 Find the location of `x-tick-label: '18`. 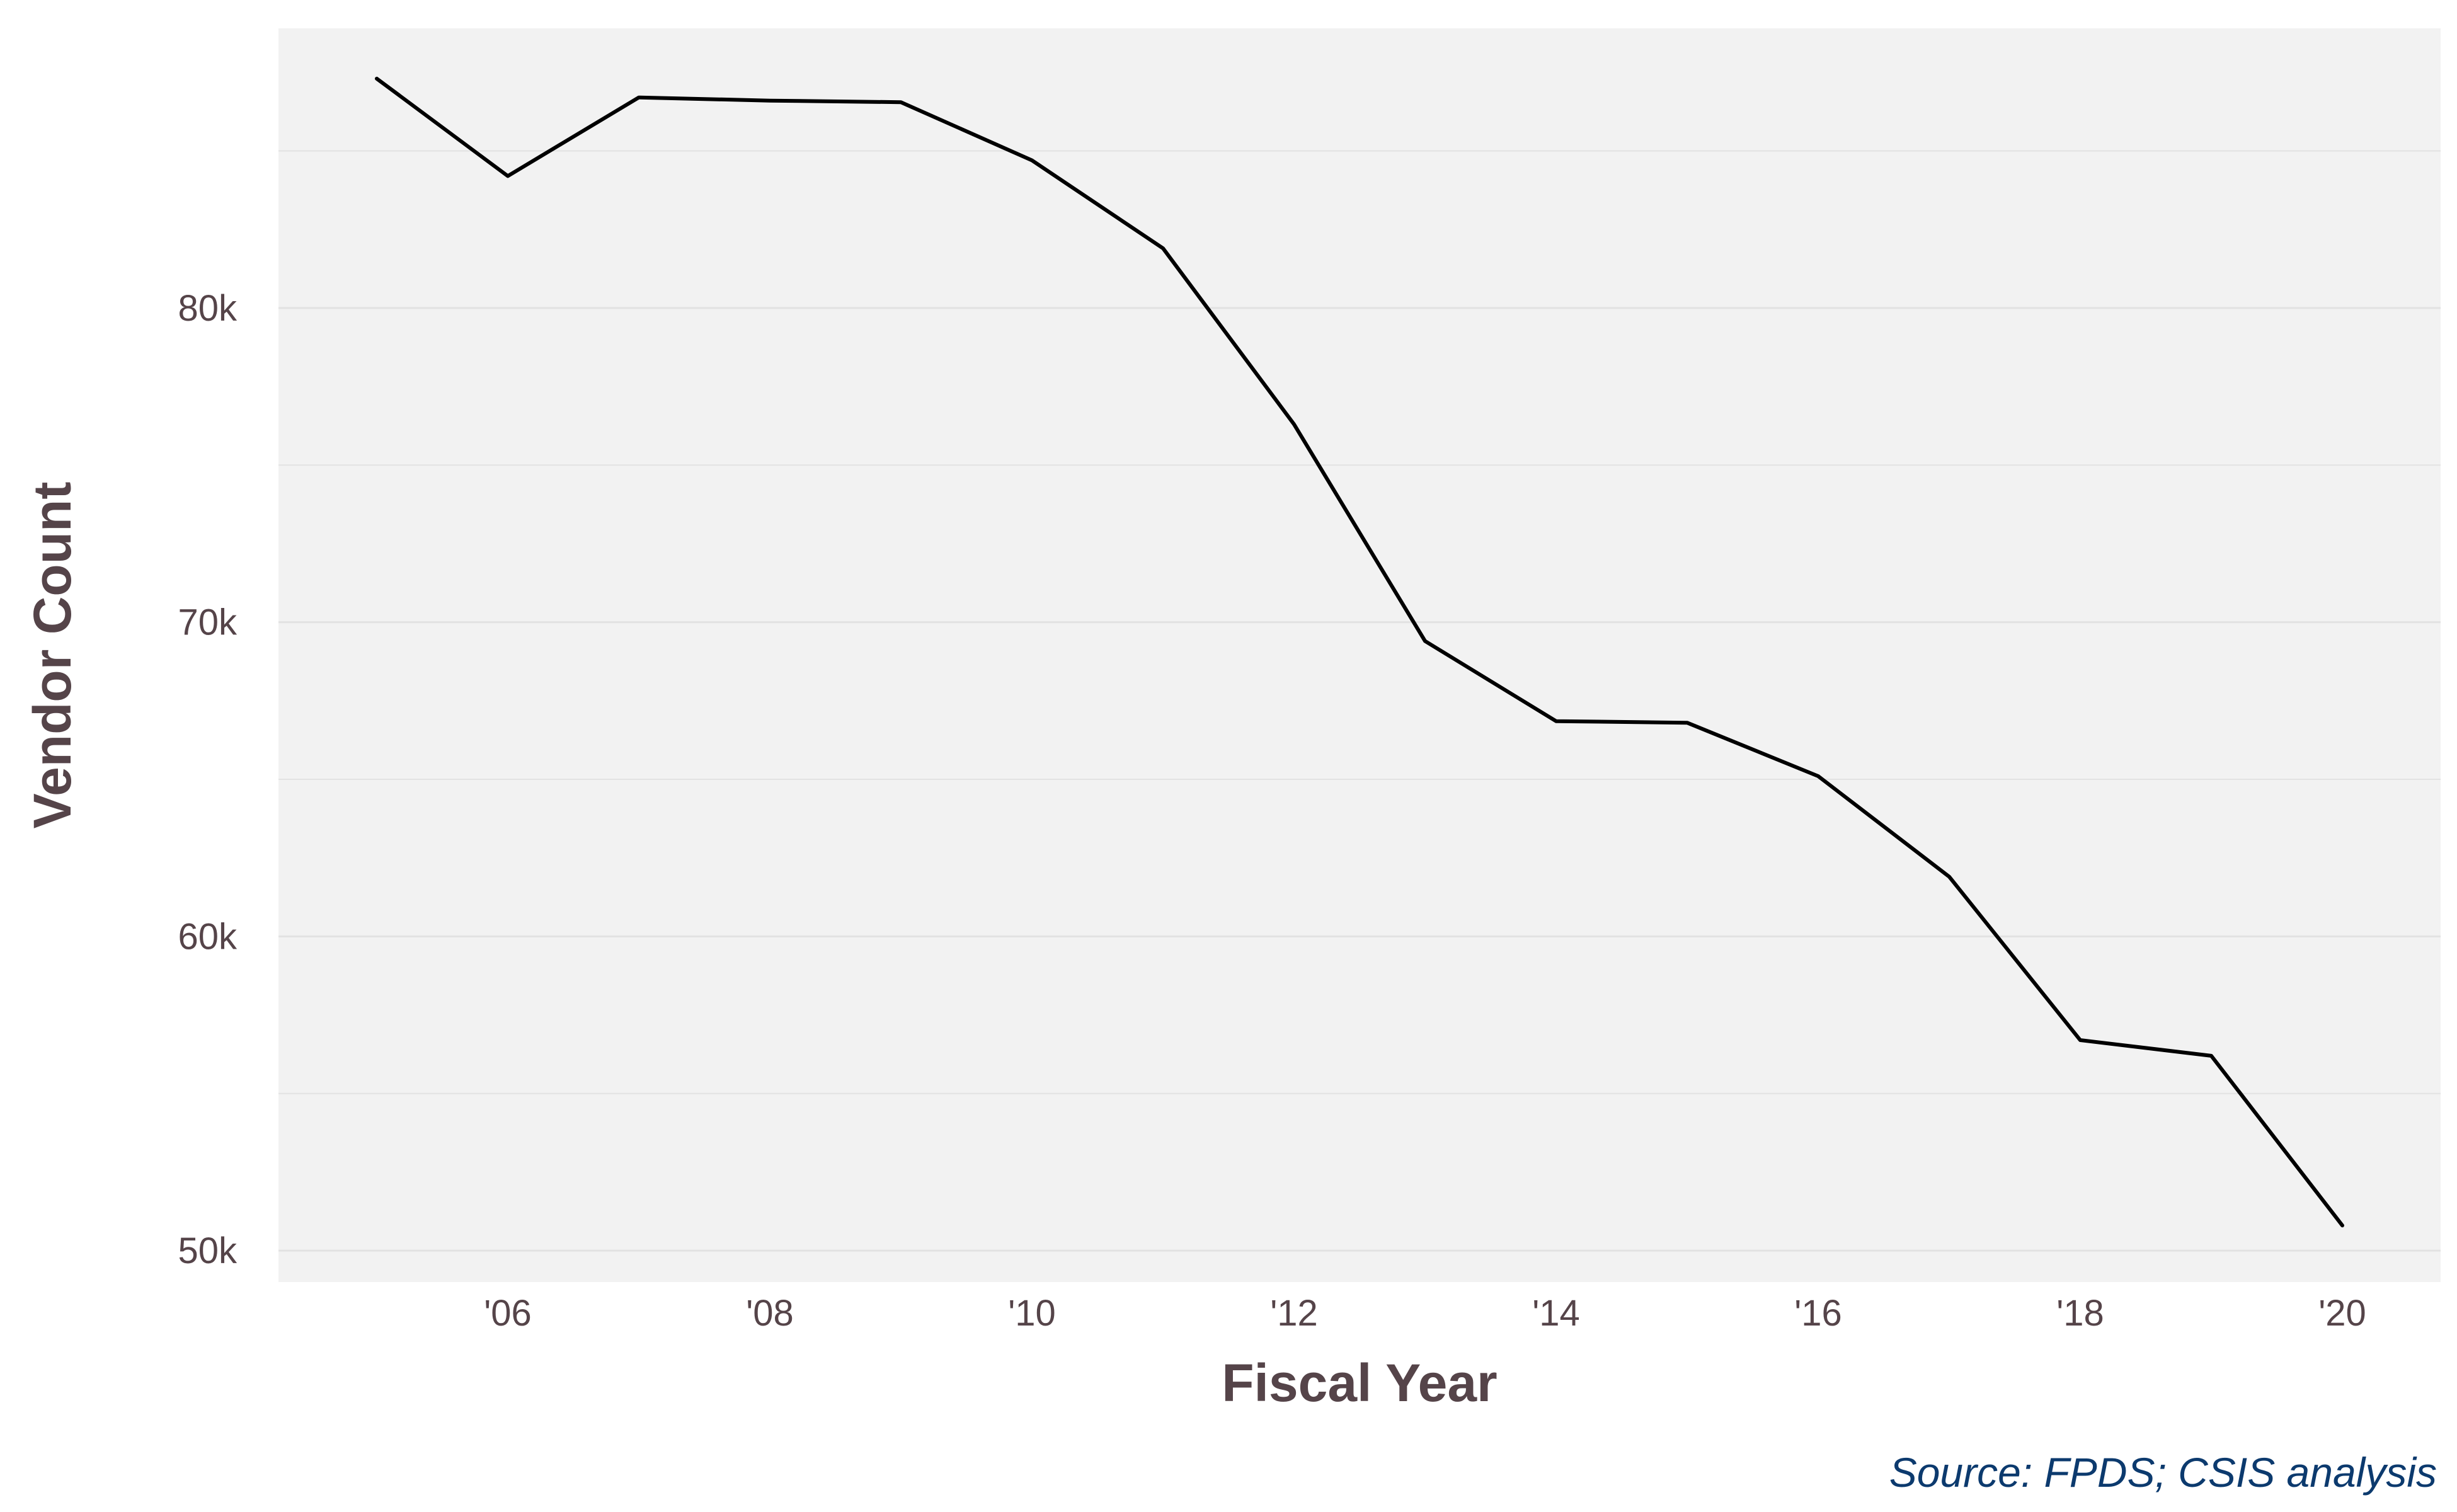

x-tick-label: '18 is located at coordinates (2080, 1313).